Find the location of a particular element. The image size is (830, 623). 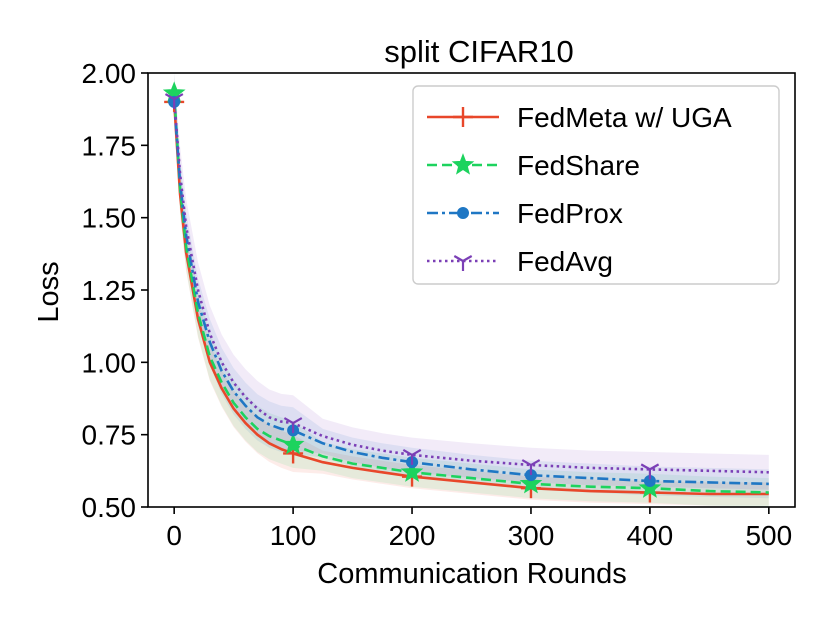

legend-box is located at coordinates (596, 185).